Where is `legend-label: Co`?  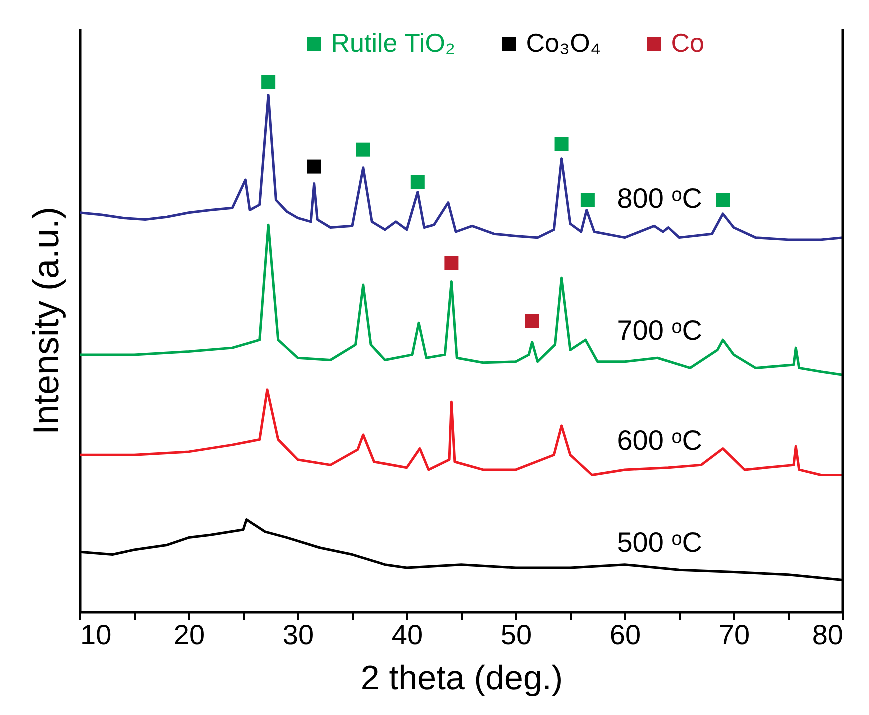 legend-label: Co is located at coordinates (688, 43).